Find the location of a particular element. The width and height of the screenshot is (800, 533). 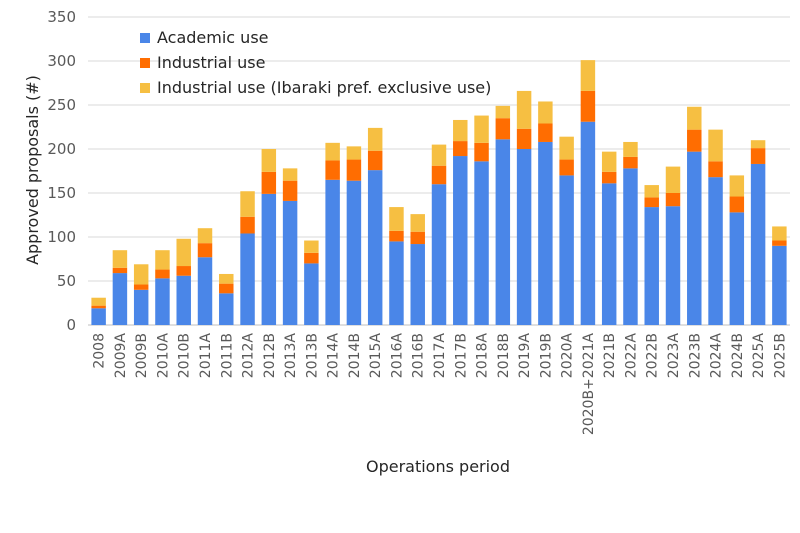

x-tick-label: 2010A is located at coordinates (163, 356).